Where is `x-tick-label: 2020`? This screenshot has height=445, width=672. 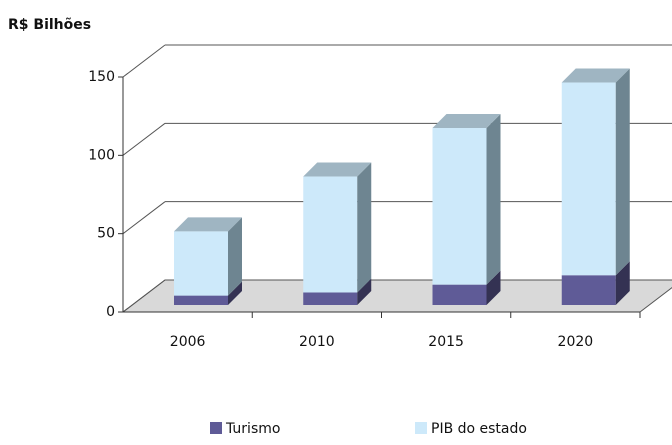
x-tick-label: 2020 is located at coordinates (576, 342).